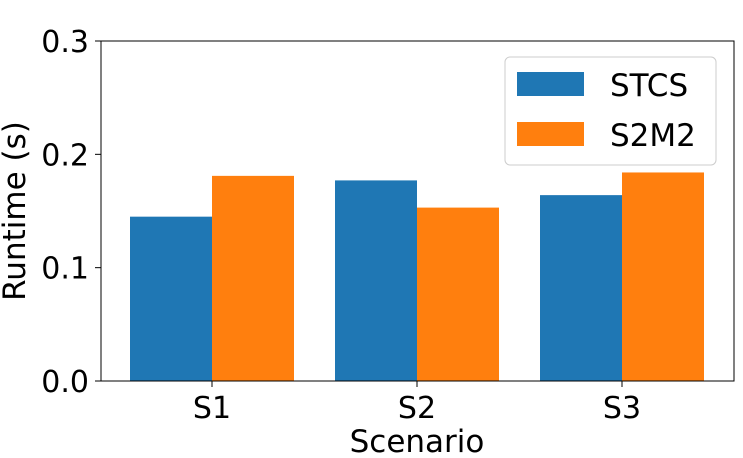 This screenshot has height=458, width=743. Describe the element at coordinates (253, 278) in the screenshot. I see `bar-s2m2-s1` at that location.